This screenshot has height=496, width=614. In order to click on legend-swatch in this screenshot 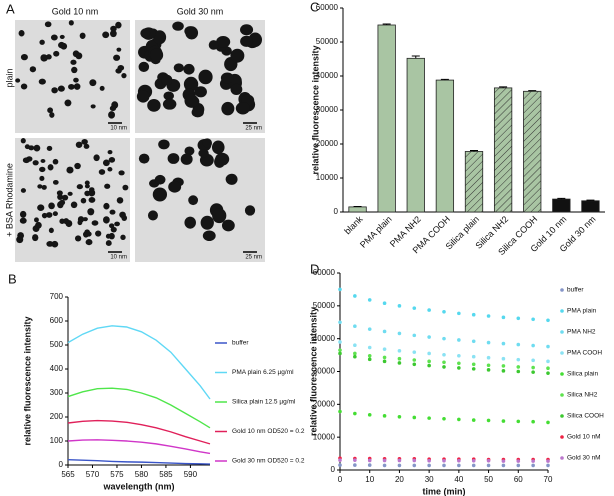, I will do `click(562, 332)`.